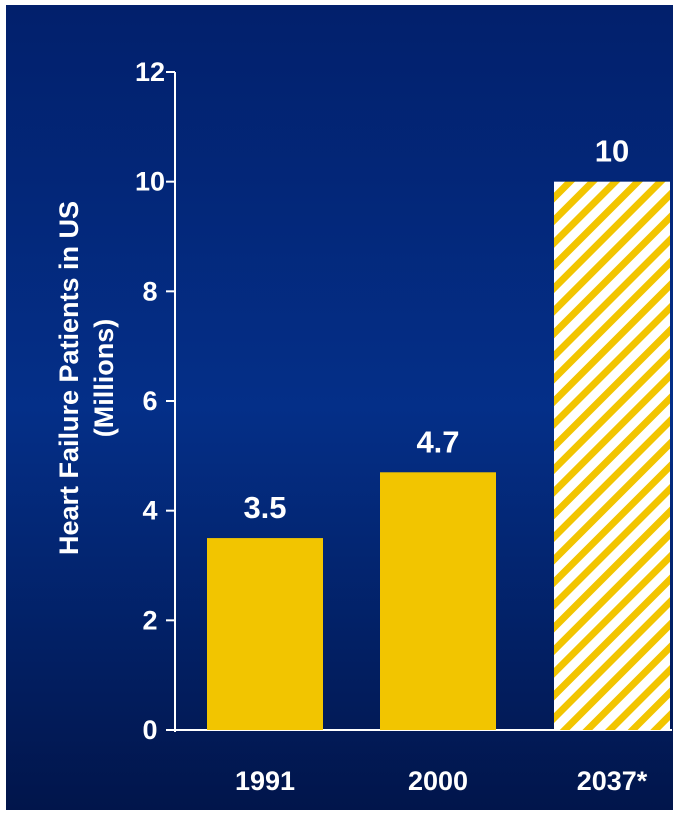 The image size is (679, 822). I want to click on y-tick-label: 2, so click(149, 620).